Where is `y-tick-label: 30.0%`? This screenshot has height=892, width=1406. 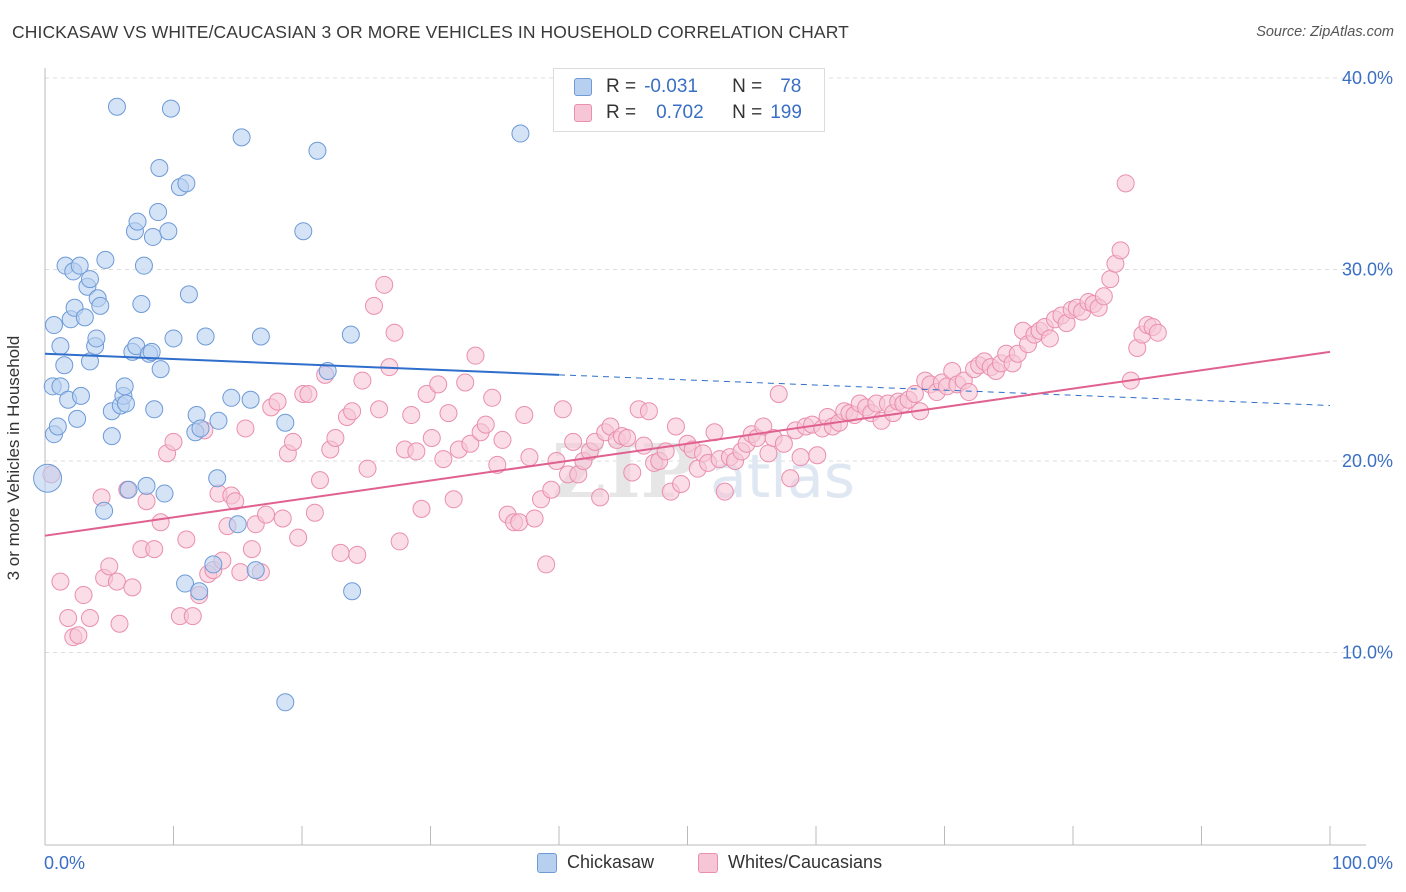 y-tick-label: 30.0% is located at coordinates (1367, 270).